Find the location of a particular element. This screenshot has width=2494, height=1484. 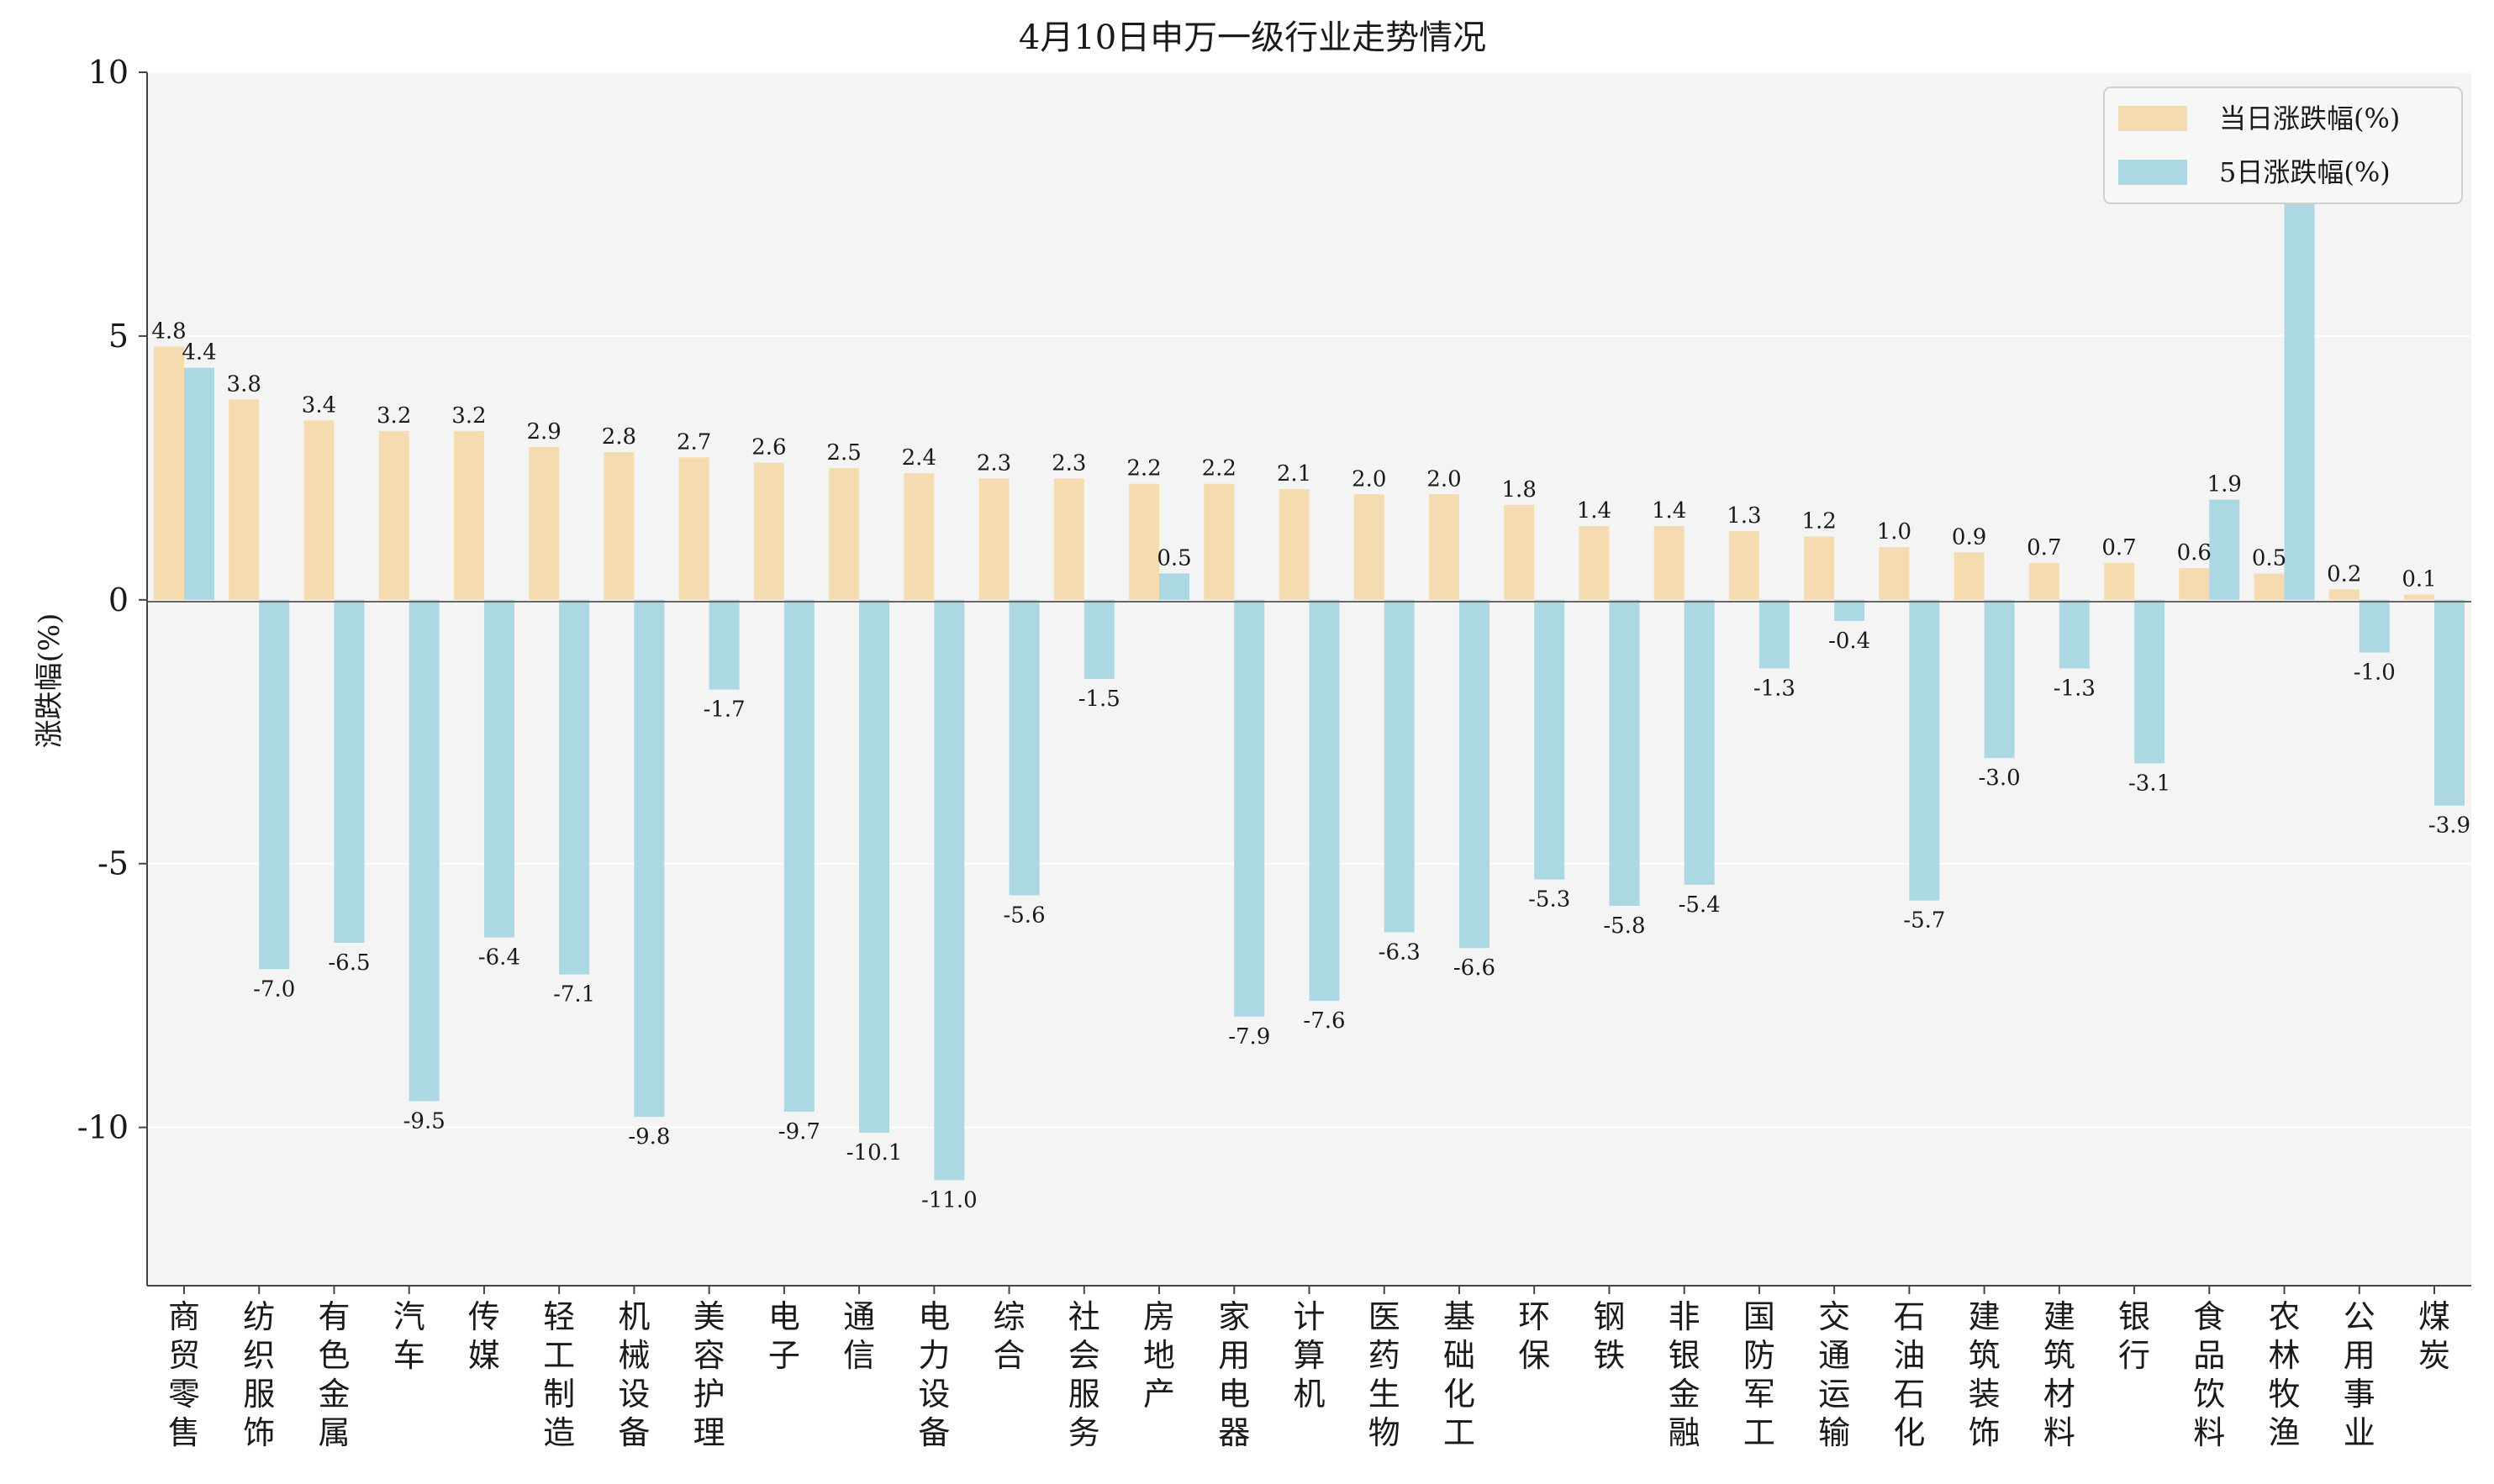

y-tick-label: 0 is located at coordinates (118, 599).